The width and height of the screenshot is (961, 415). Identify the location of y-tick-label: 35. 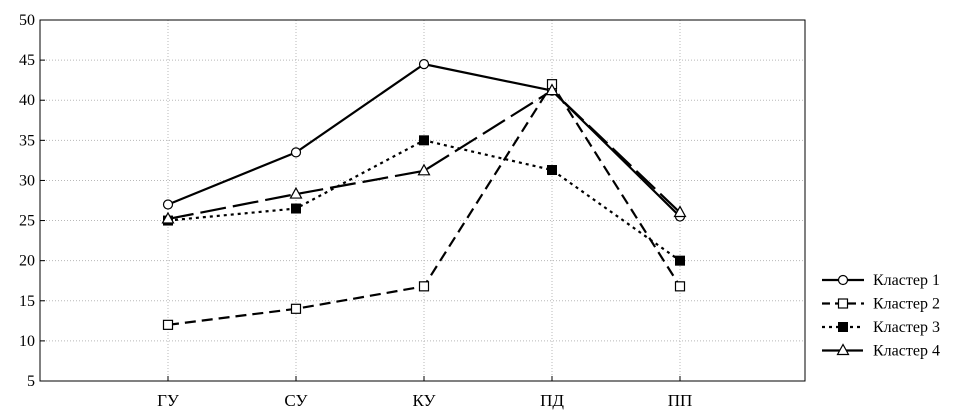
(27, 140).